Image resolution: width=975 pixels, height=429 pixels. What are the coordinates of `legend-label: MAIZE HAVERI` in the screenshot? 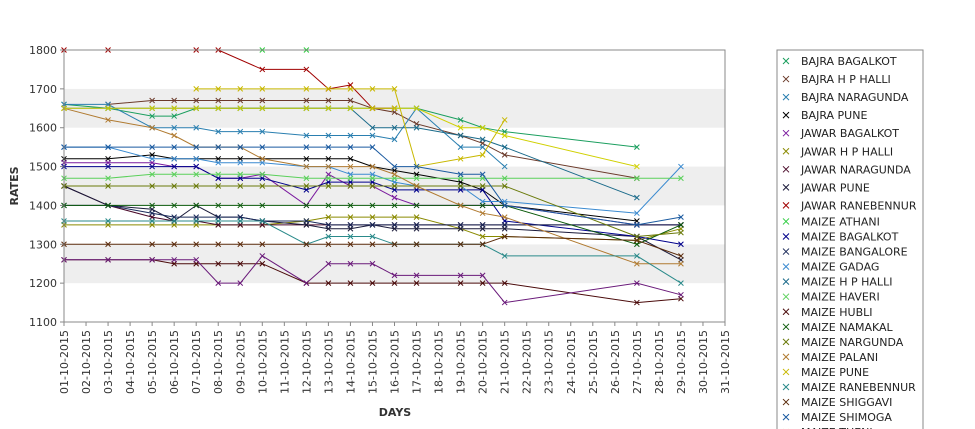 It's located at (840, 297).